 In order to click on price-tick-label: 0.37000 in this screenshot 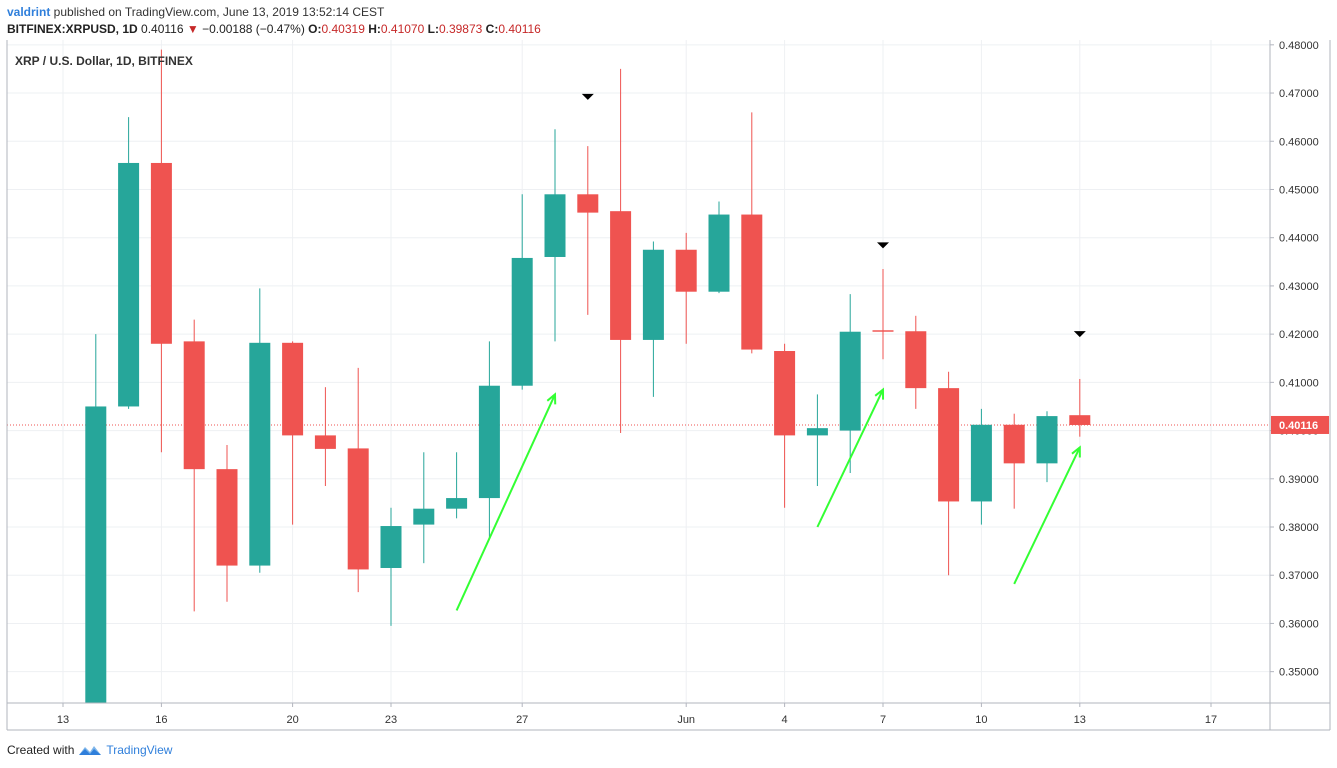, I will do `click(1299, 576)`.